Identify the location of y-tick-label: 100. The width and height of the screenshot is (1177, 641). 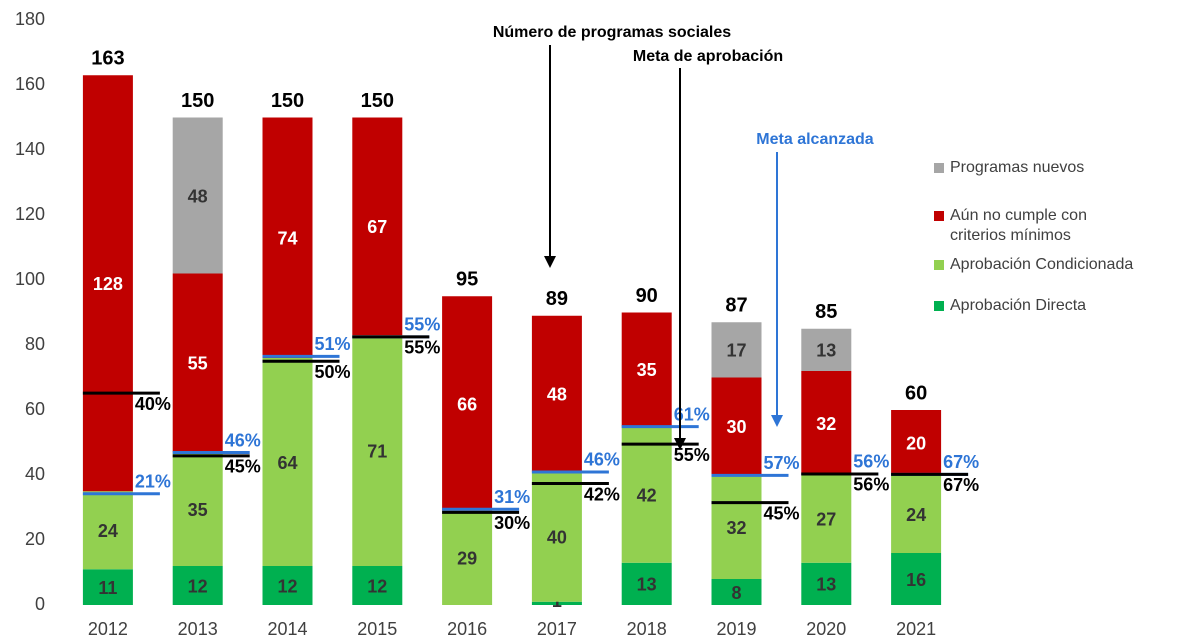
(30, 279).